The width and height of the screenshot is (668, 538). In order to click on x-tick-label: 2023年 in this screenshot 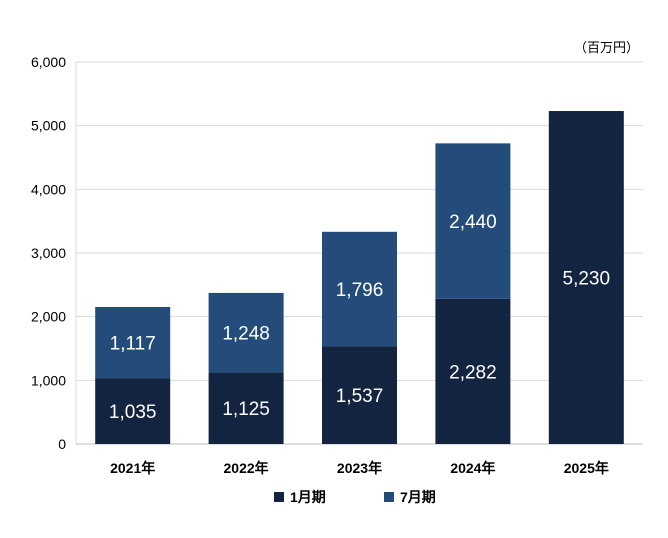, I will do `click(359, 468)`.